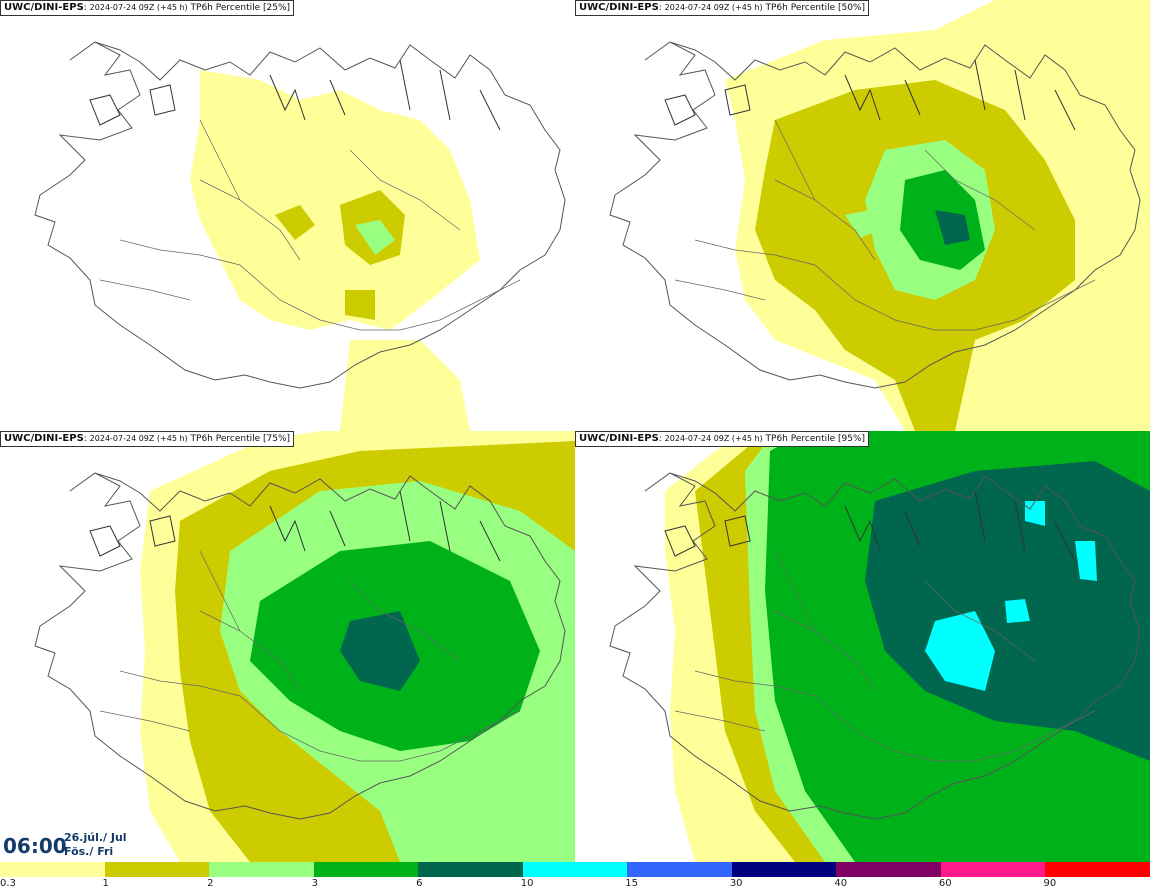  I want to click on valid-time-box: 06:00 26.júl./ Jul Fös./ Fri, so click(64, 845).